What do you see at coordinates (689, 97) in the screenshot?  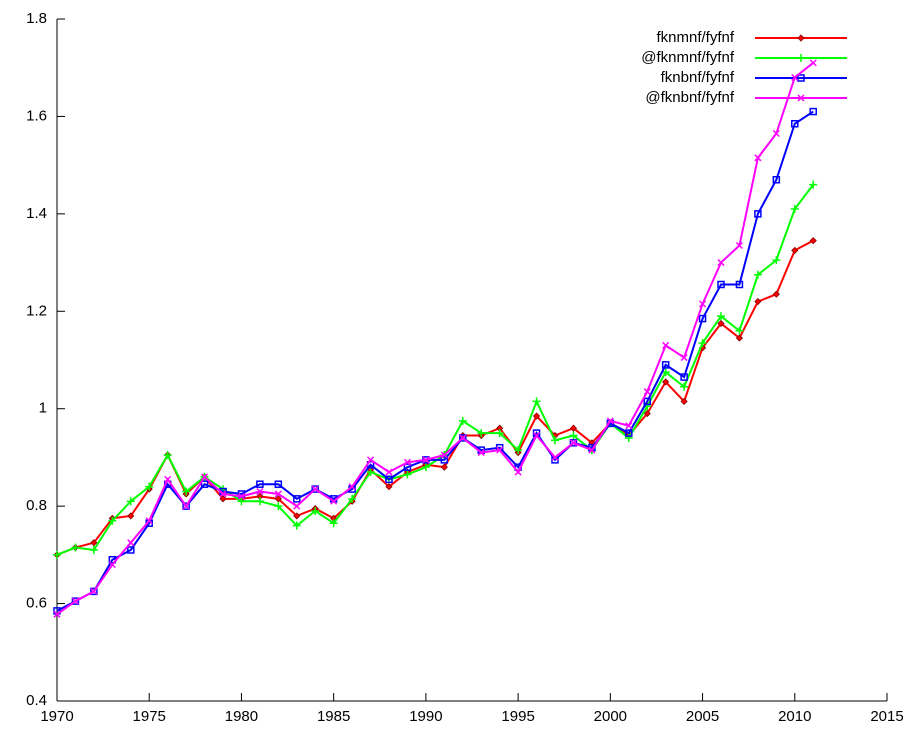 I see `legend-label: @fknbnf/fyfnf` at bounding box center [689, 97].